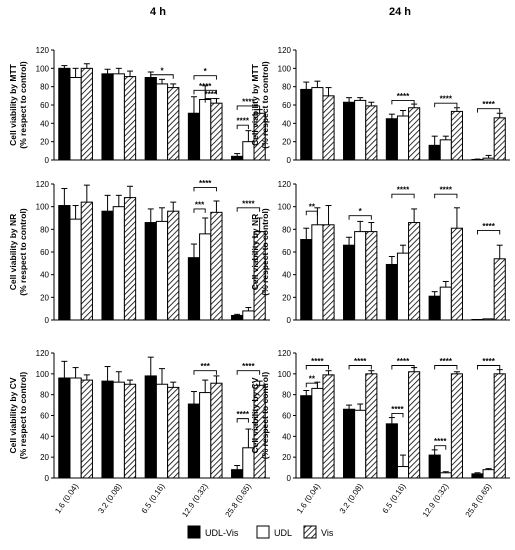 This screenshot has height=550, width=515. Describe the element at coordinates (43, 374) in the screenshot. I see `panel-4-h-cv-ytick-label-100: 100` at that location.